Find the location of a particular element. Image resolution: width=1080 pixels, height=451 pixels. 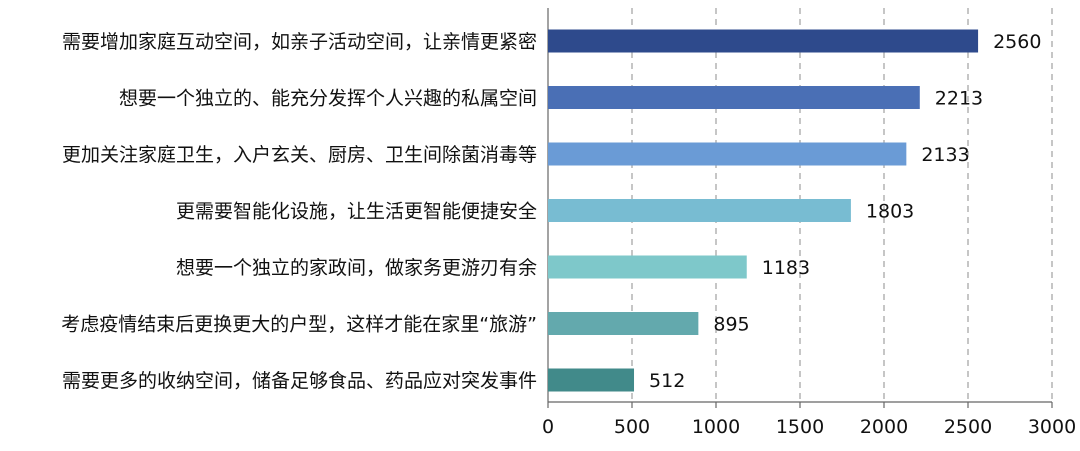

value-label: 2213 is located at coordinates (959, 99).